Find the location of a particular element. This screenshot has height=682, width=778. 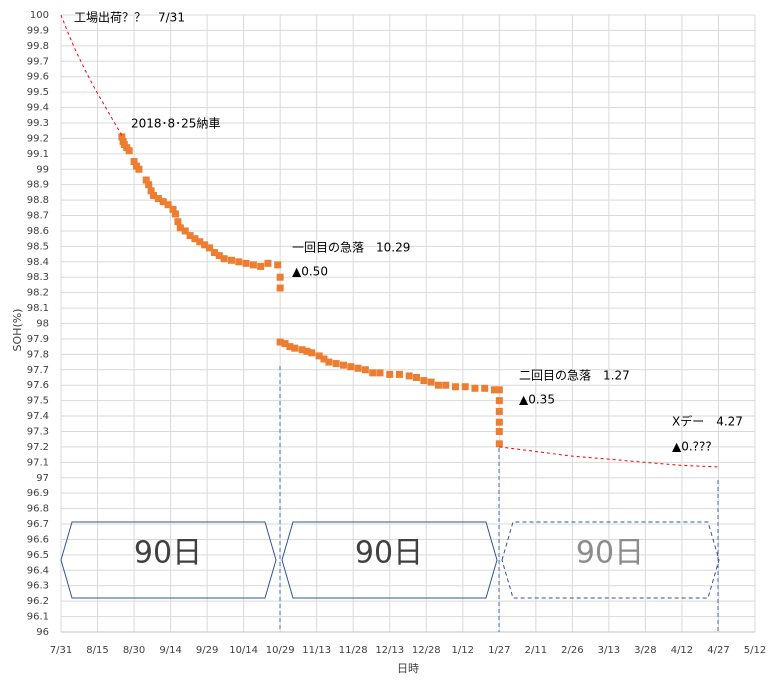

y-tick-label: 99.5 is located at coordinates (38, 92).